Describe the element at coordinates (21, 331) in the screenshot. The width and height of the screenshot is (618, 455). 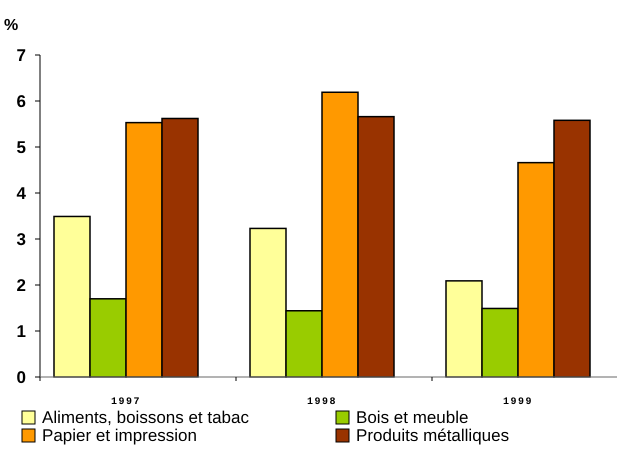
I see `y-tick-label: 1` at that location.